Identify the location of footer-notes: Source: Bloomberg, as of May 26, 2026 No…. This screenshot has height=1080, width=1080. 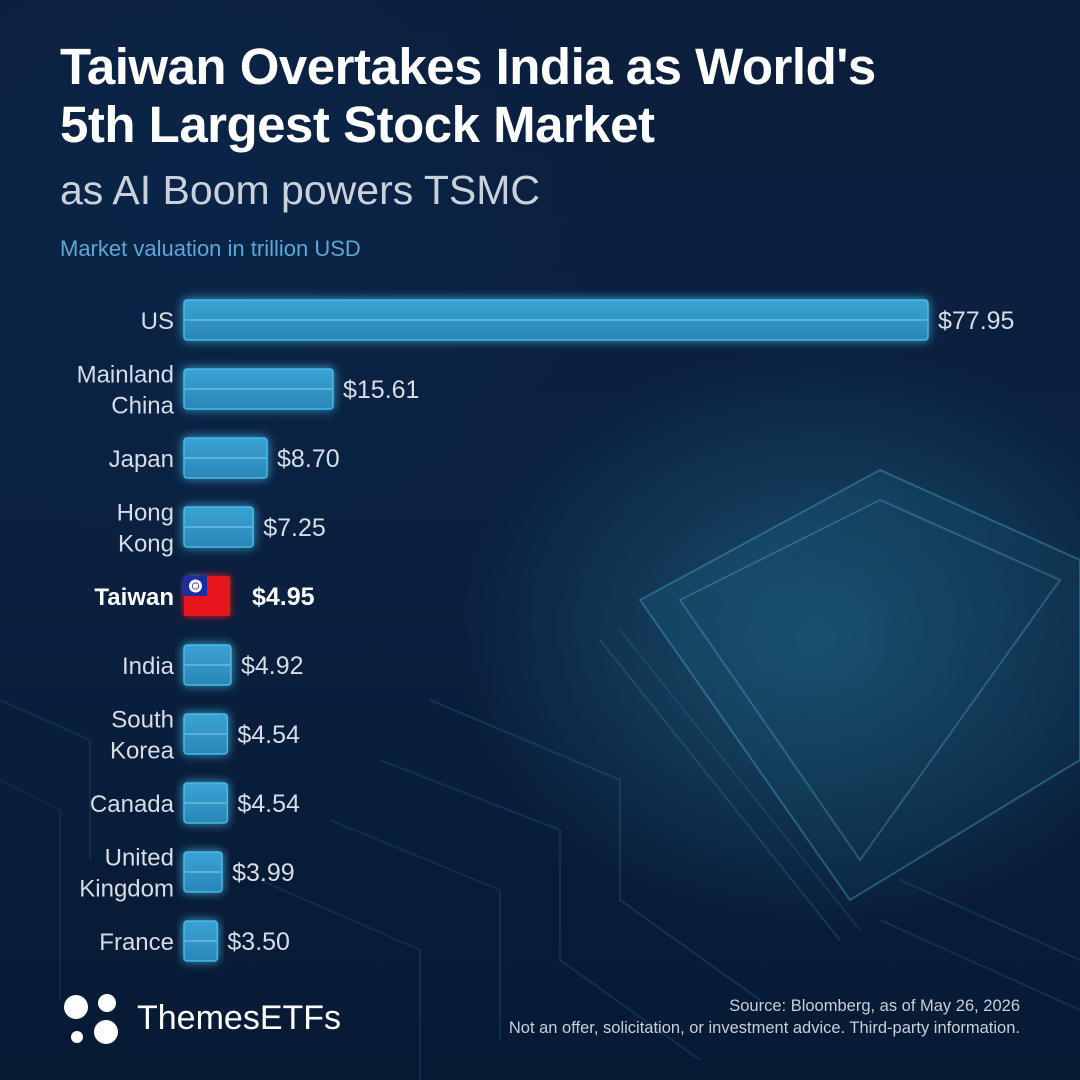
(764, 1017).